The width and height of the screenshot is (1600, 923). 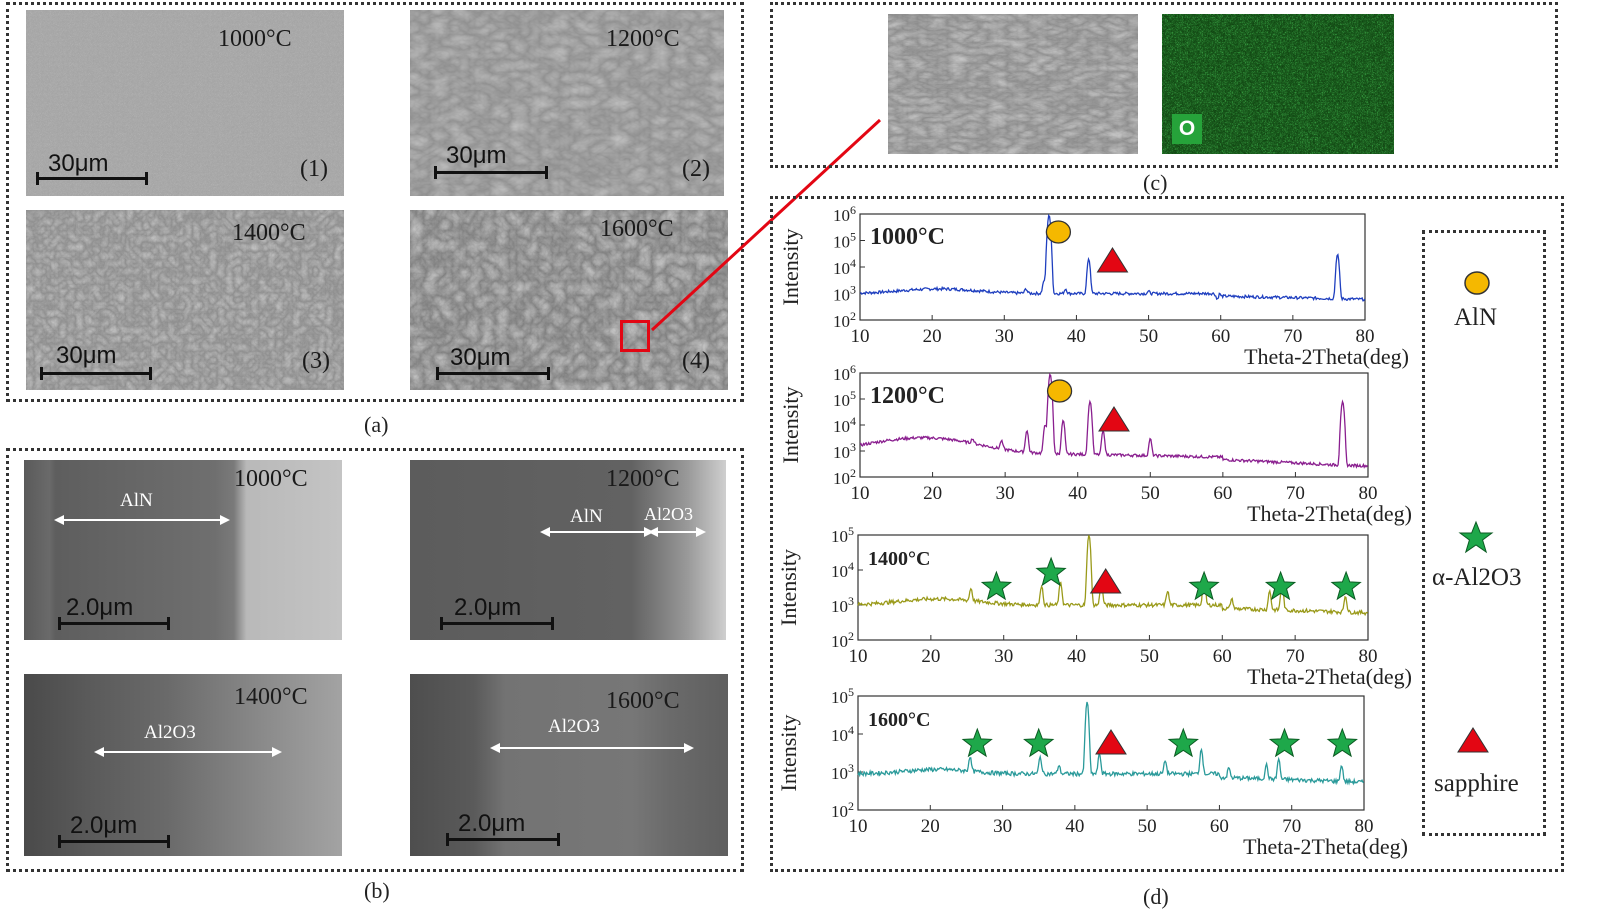 I want to click on xrd-xtick-label-3-1: 20, so click(x=930, y=826).